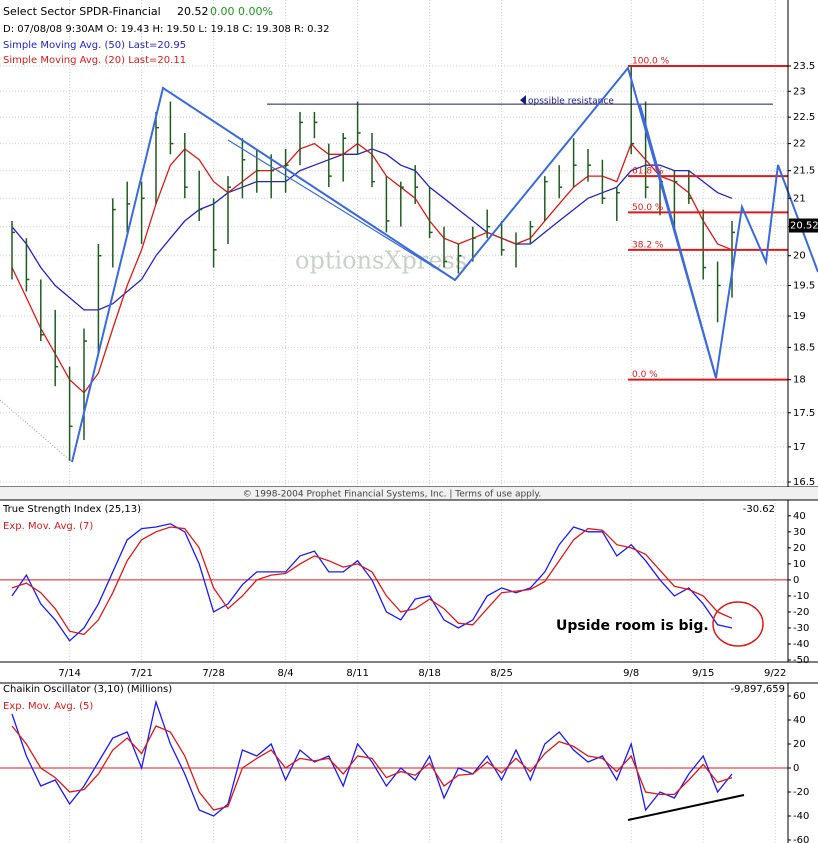 Image resolution: width=818 pixels, height=843 pixels. Describe the element at coordinates (357, 673) in the screenshot. I see `x-tick-label: 8/11` at that location.